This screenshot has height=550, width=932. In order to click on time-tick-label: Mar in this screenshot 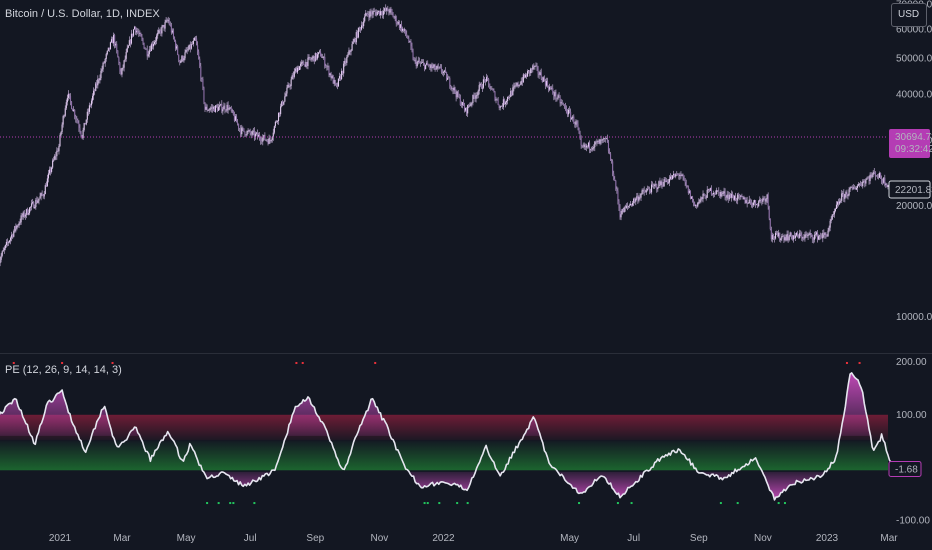, I will do `click(122, 538)`.